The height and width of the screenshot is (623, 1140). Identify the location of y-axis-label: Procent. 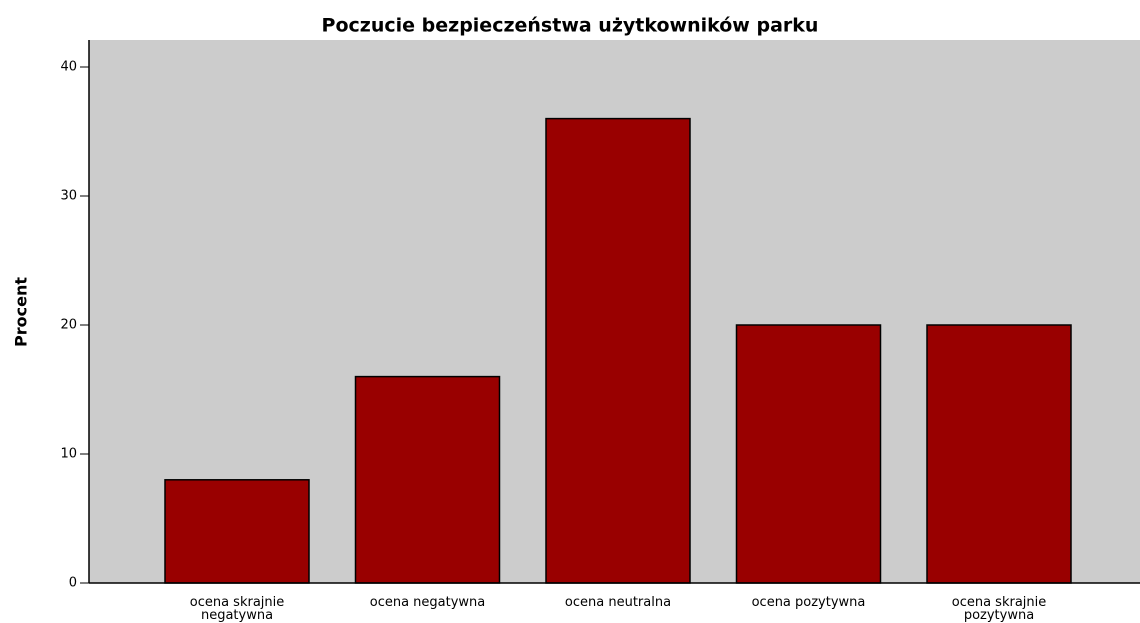
(21, 312).